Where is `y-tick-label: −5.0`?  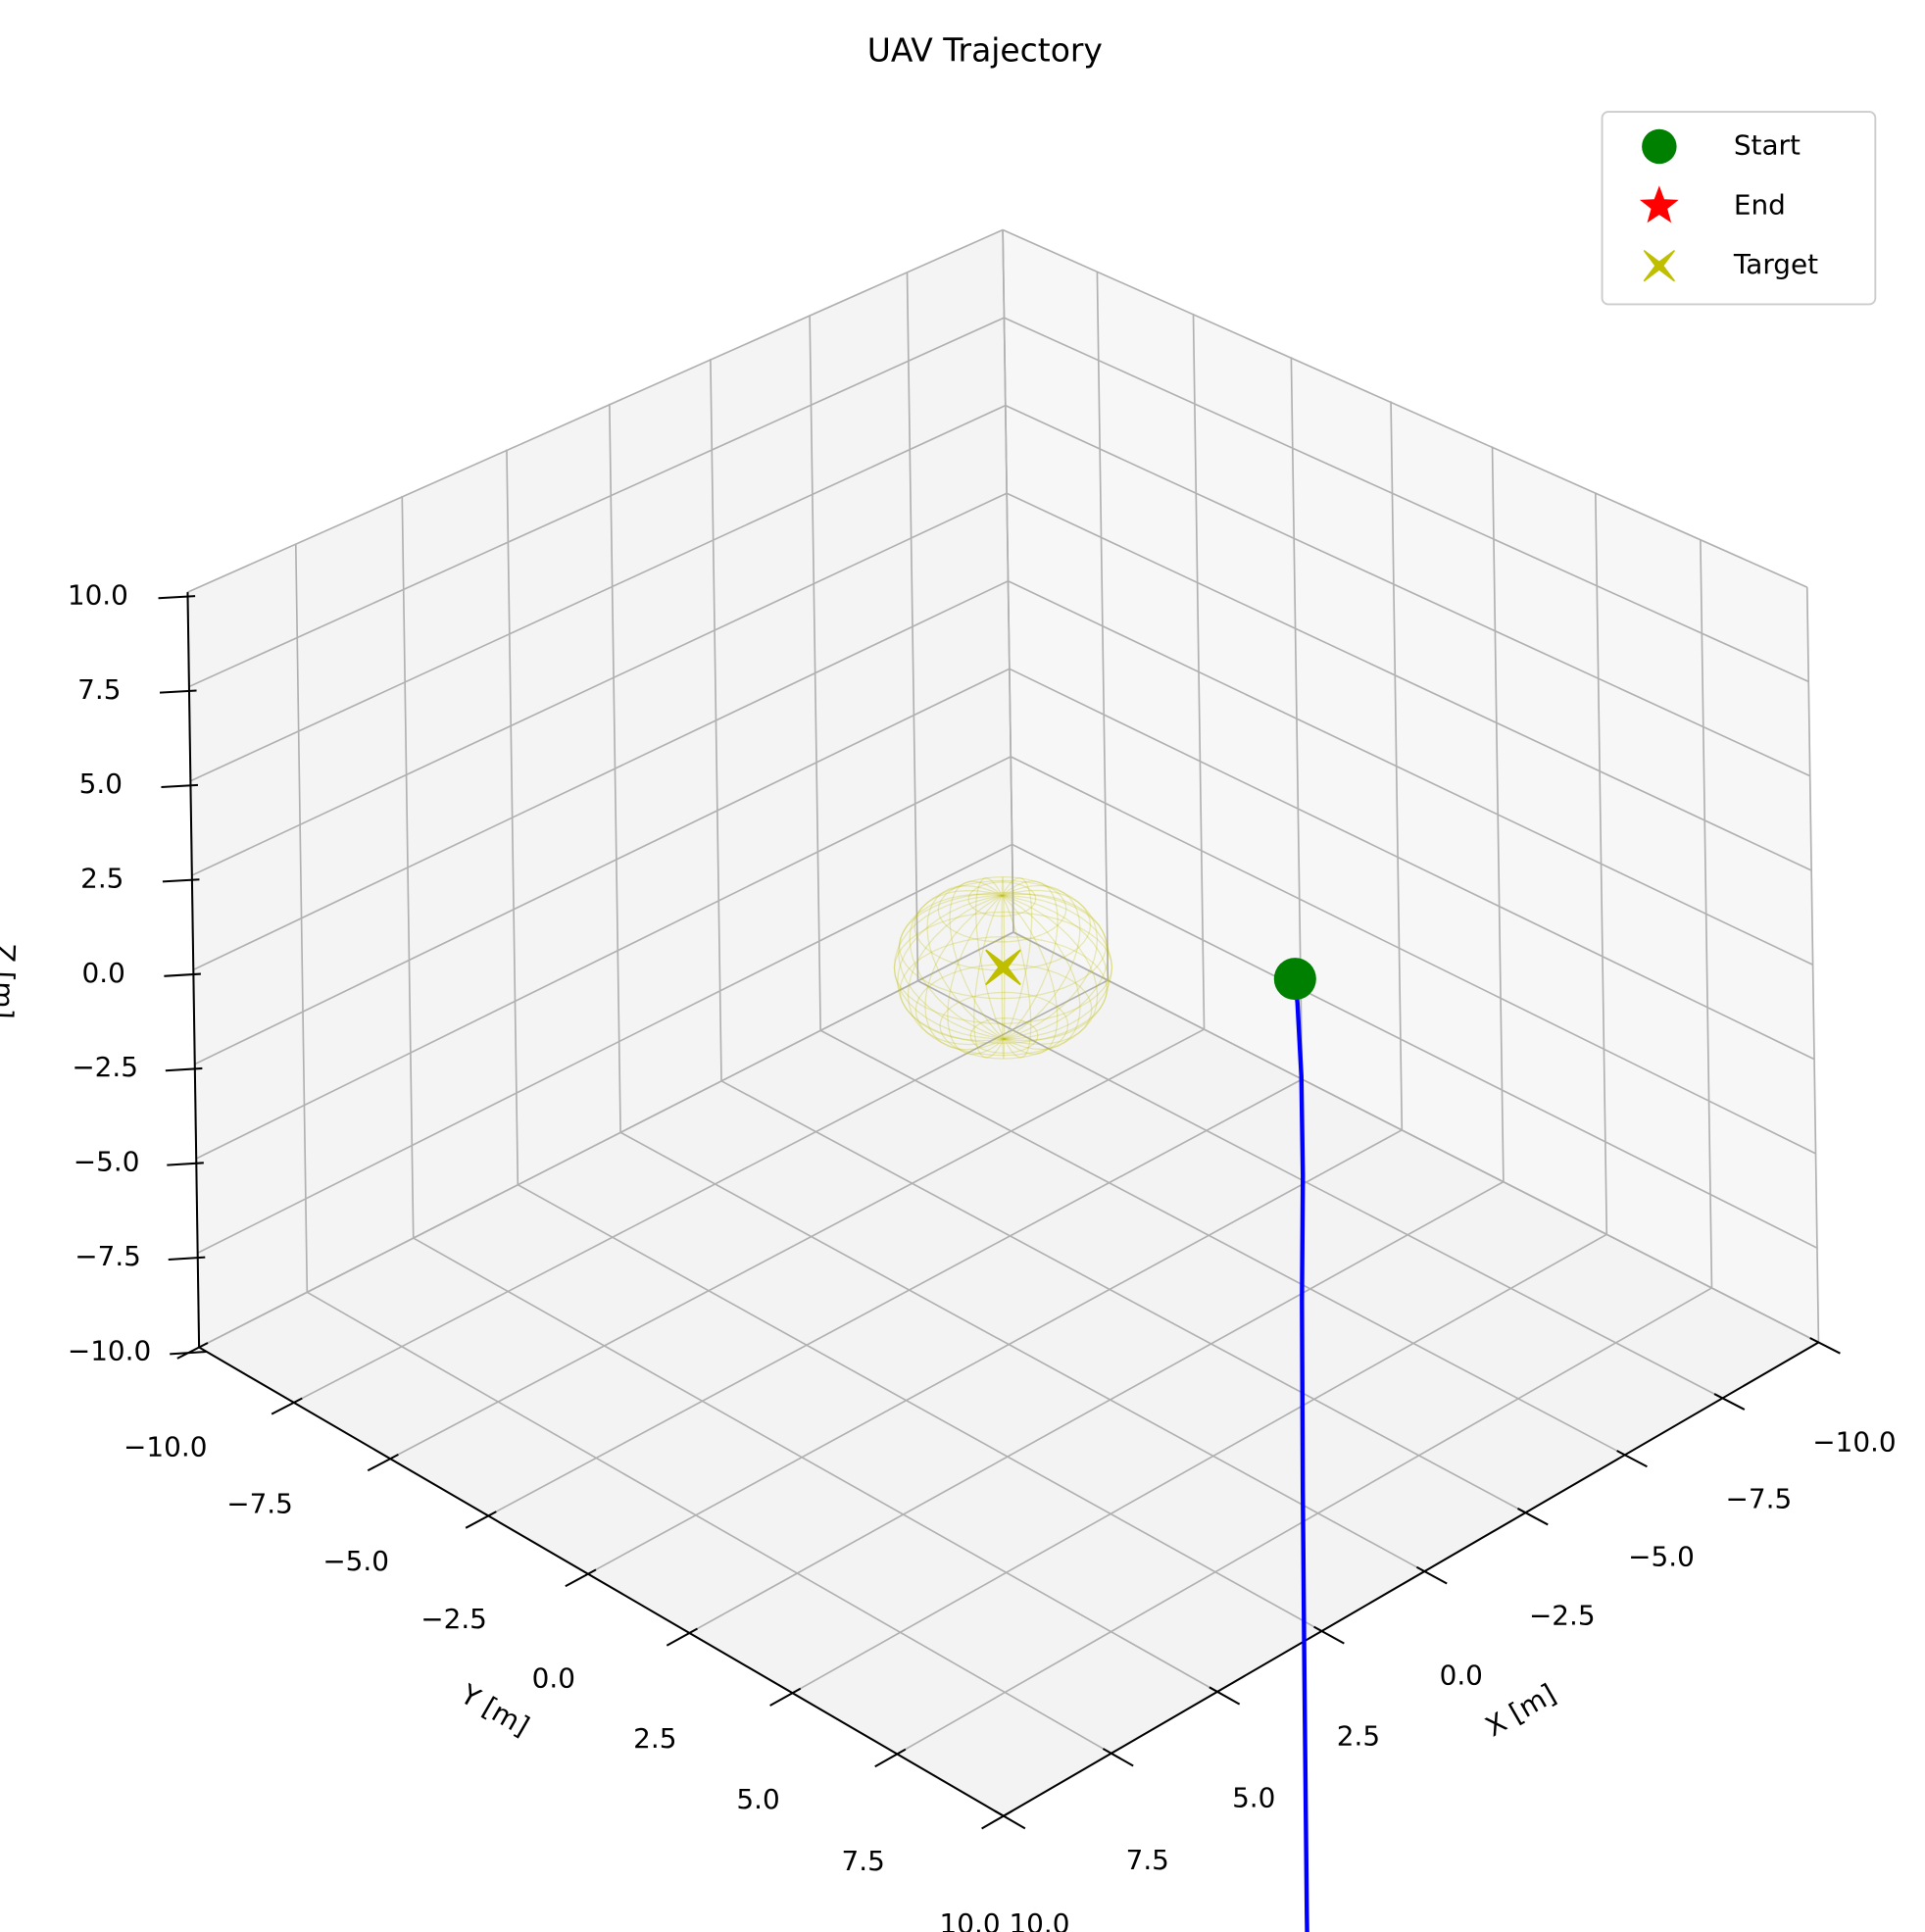 y-tick-label: −5.0 is located at coordinates (355, 1561).